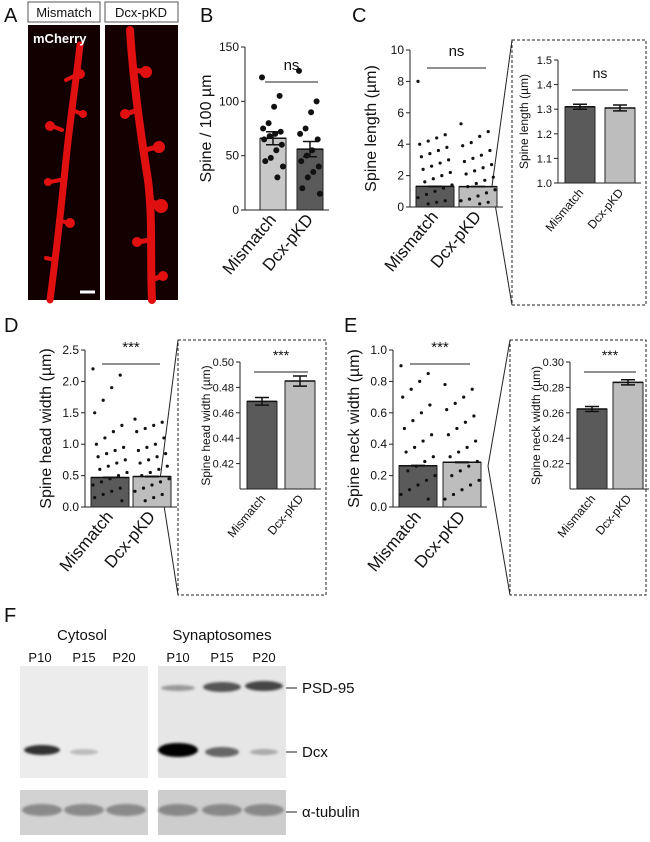  I want to click on y-tick-label: 1.5, so click(544, 61).